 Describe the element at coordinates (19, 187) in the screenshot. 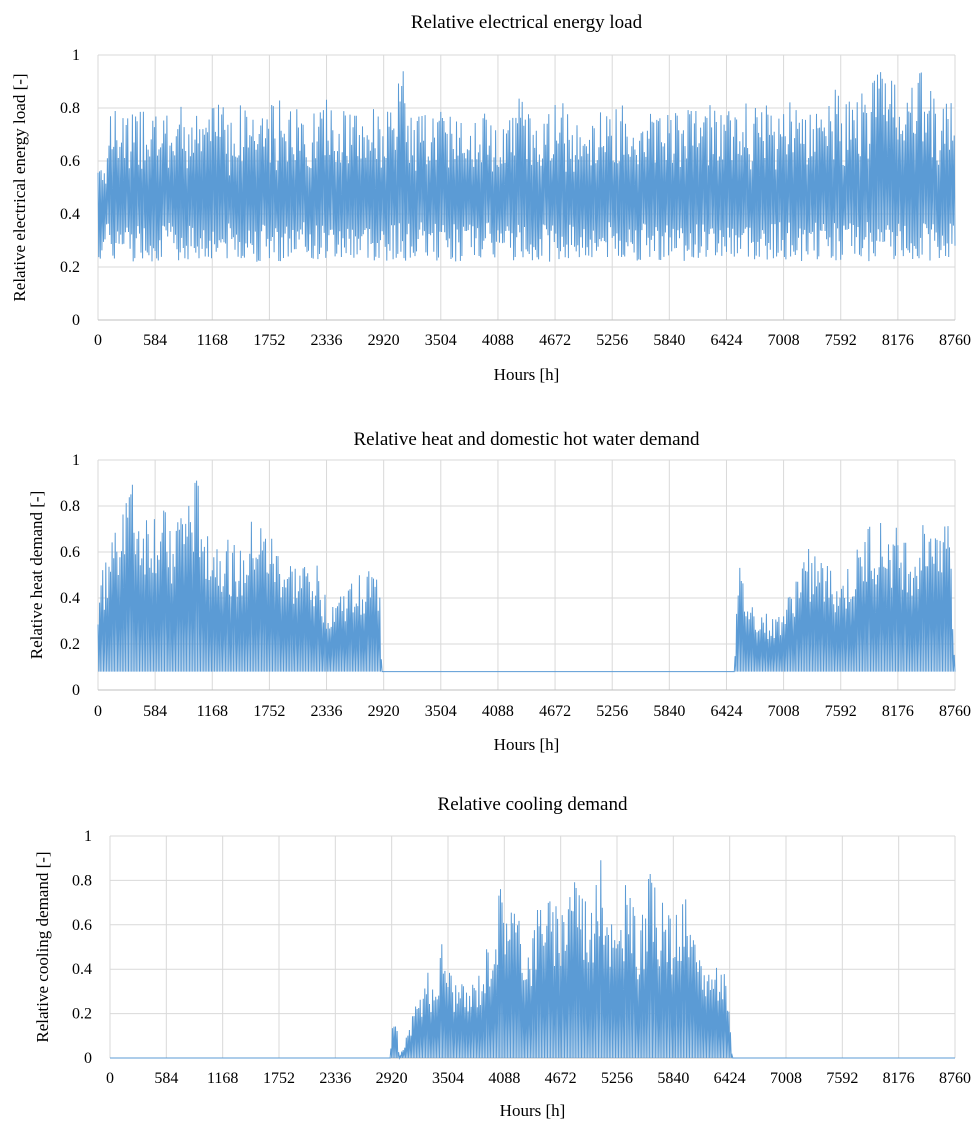

I see `y-axis-label: Relative electrical energy load [-]` at that location.